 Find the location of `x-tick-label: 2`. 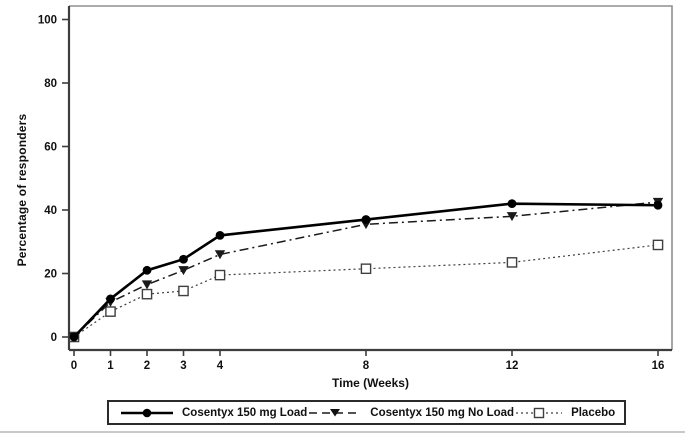

x-tick-label: 2 is located at coordinates (147, 366).